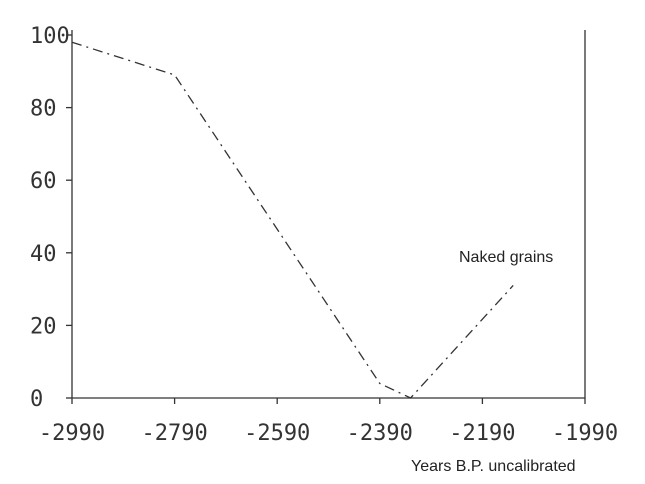  I want to click on x-tick-label: -2790, so click(174, 433).